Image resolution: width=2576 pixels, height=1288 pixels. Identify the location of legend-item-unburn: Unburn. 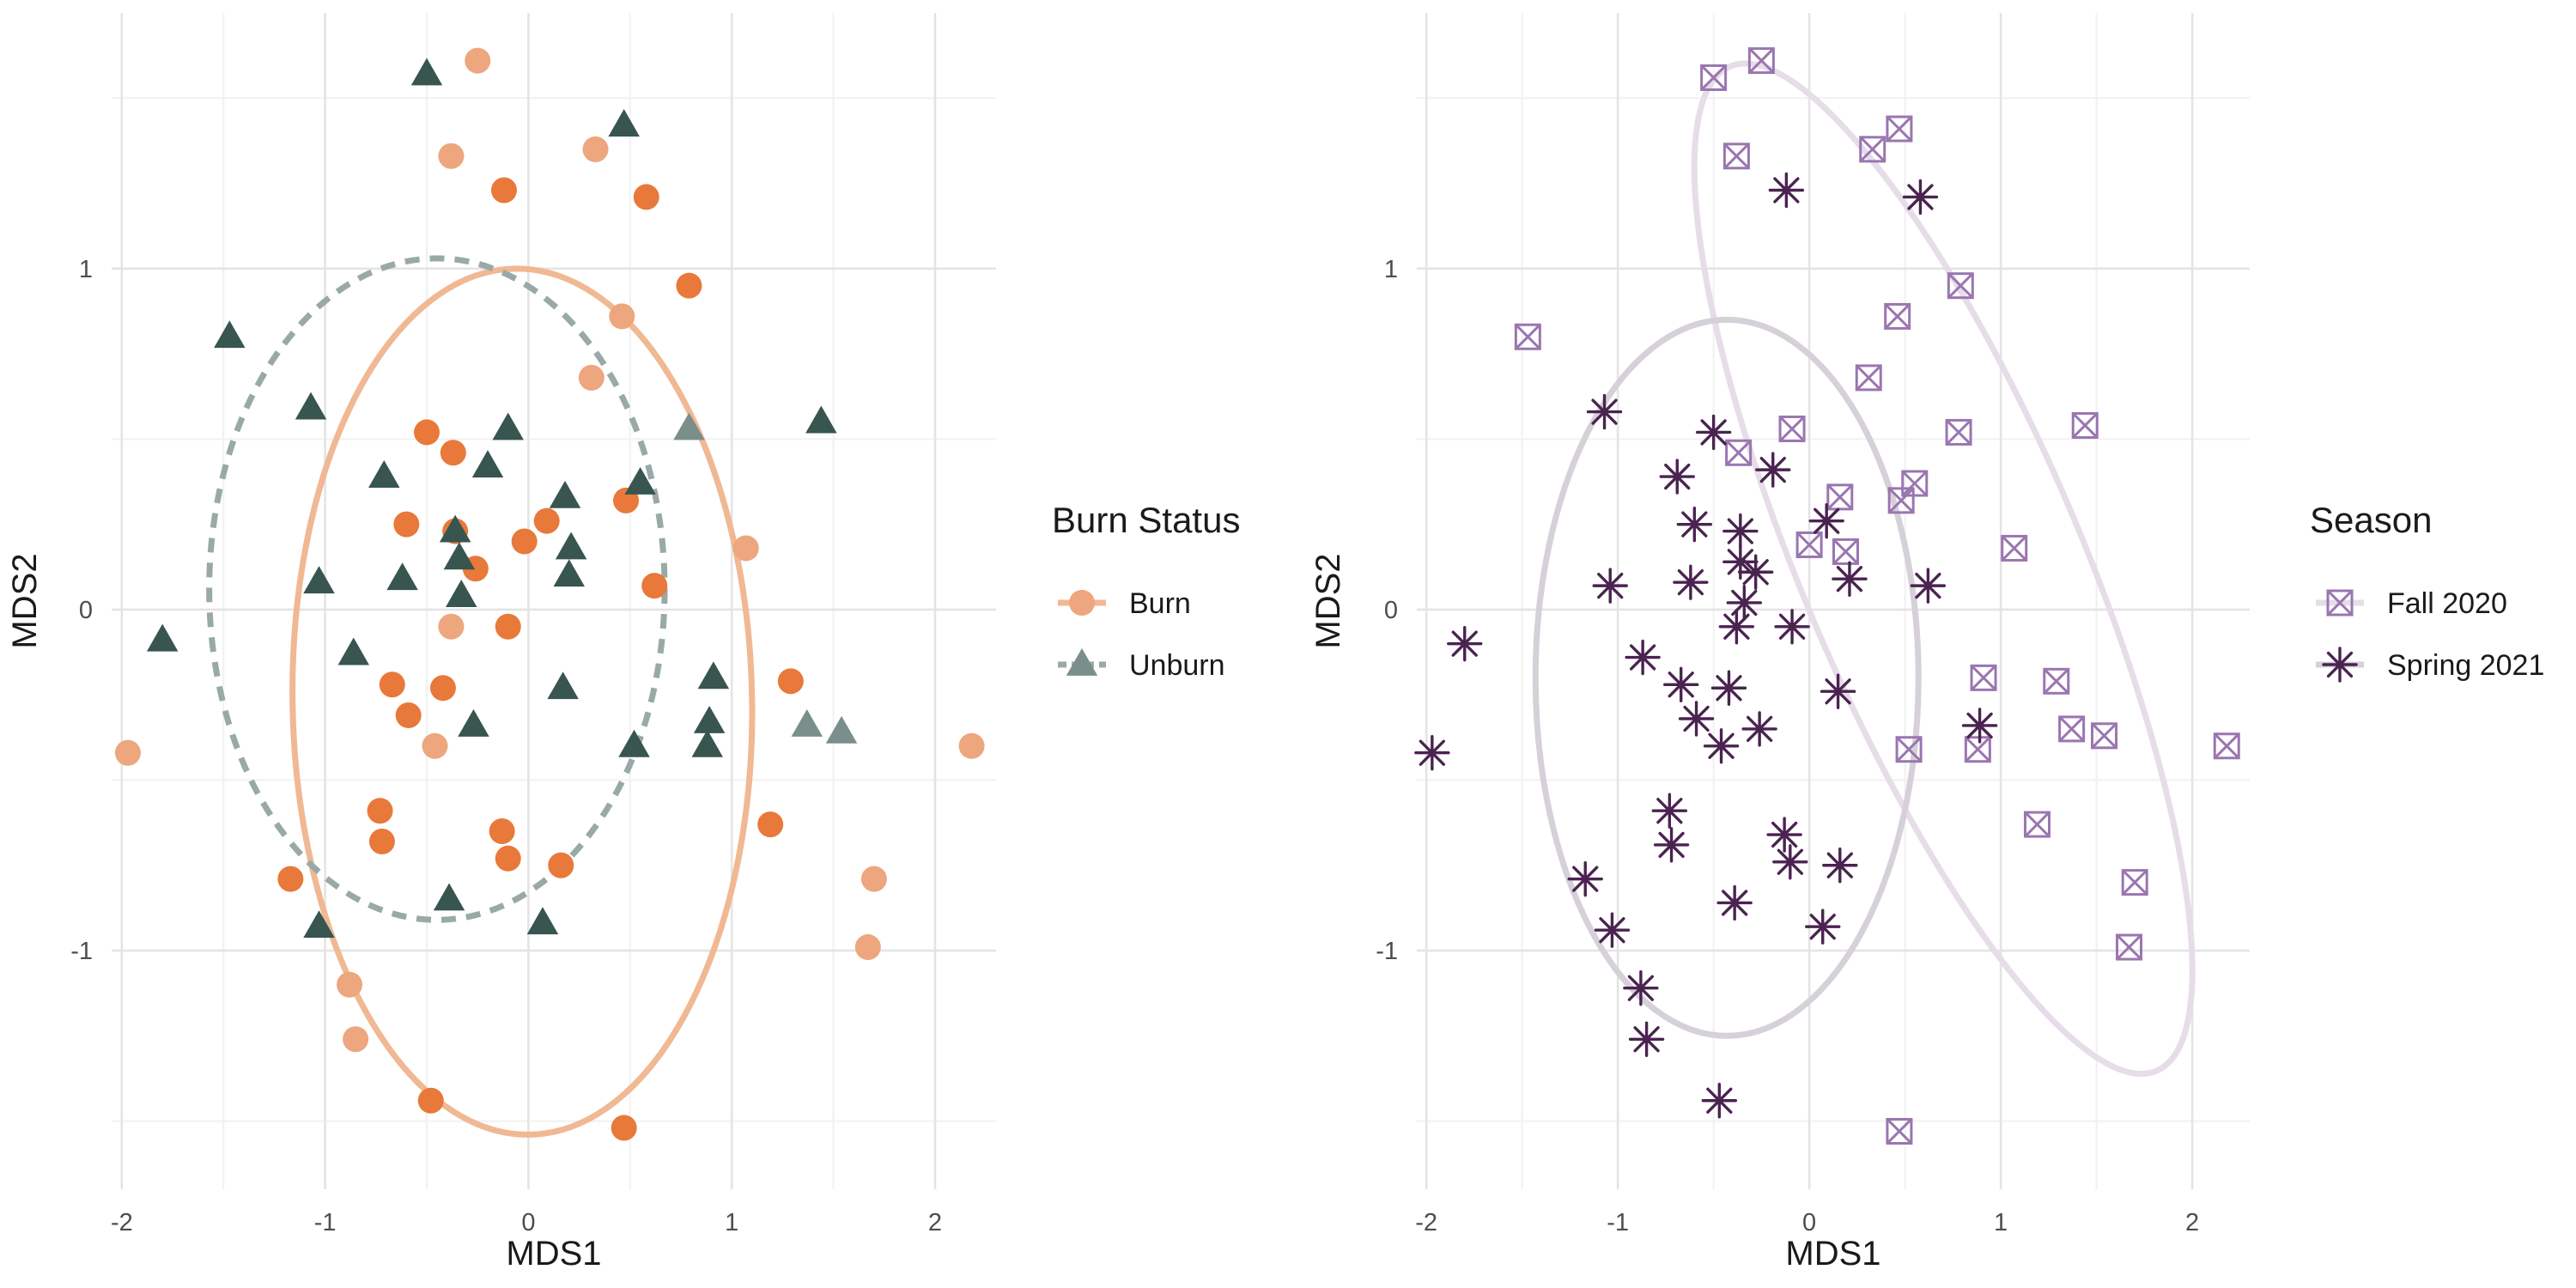
(1141, 665).